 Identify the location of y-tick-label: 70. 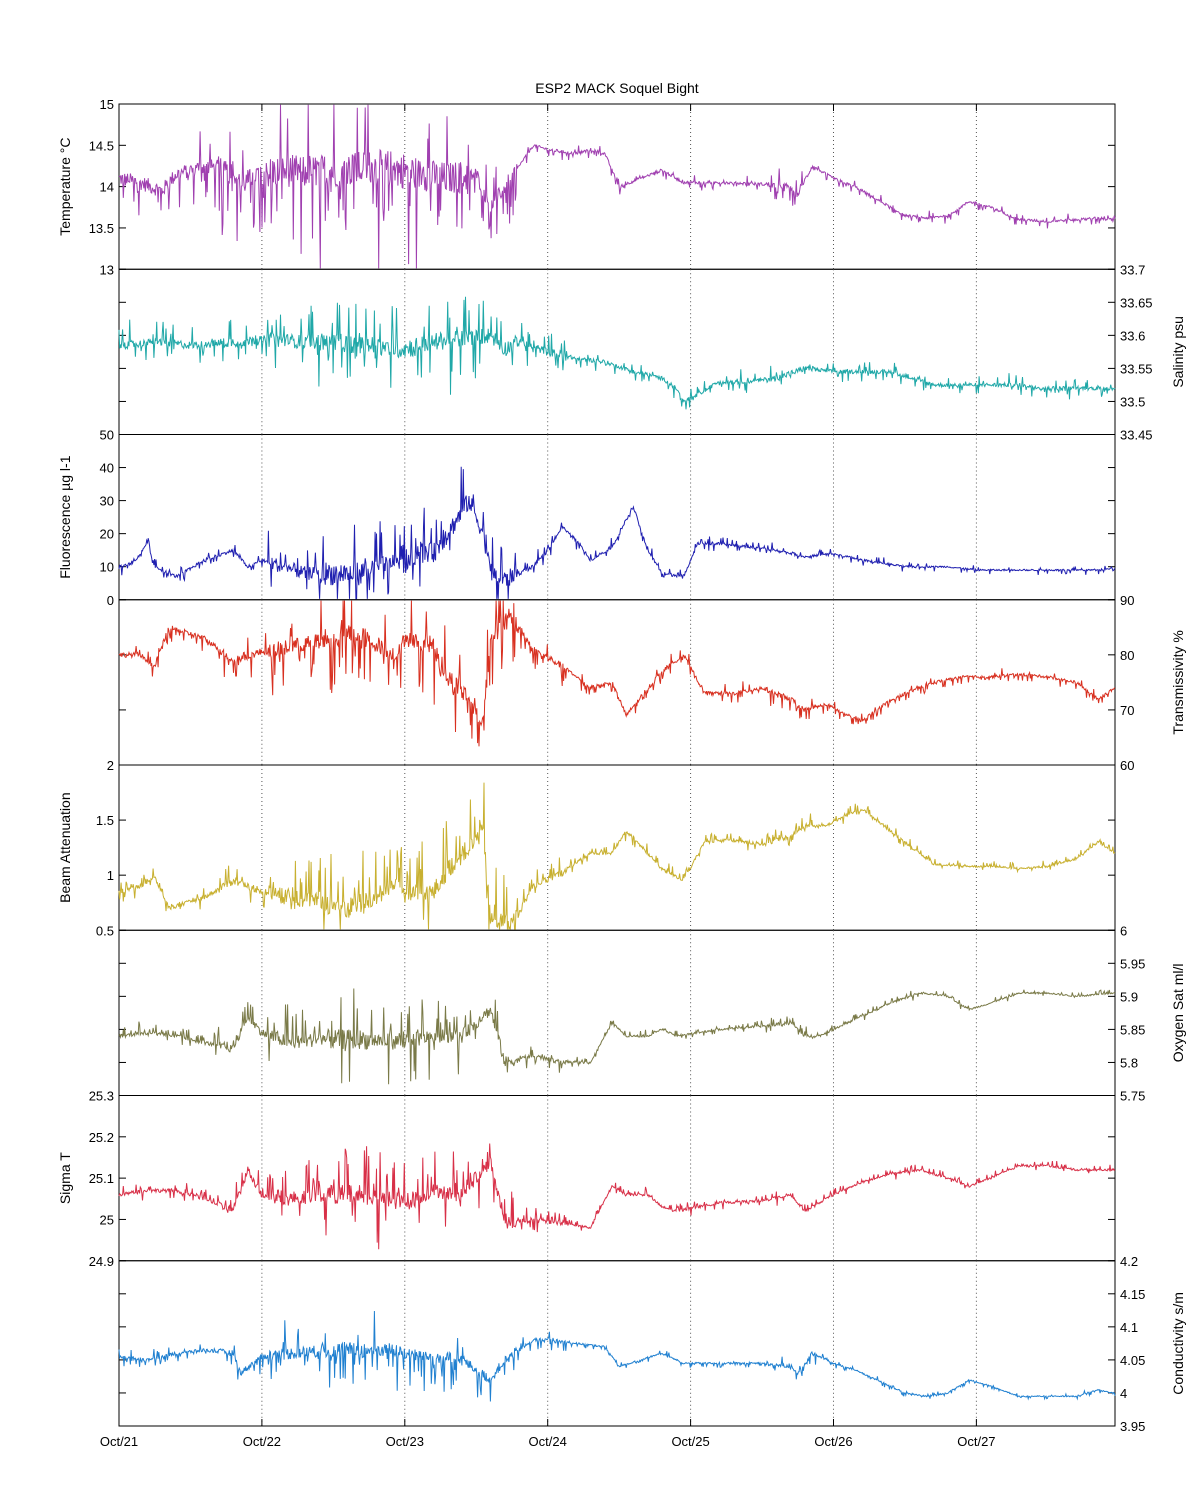
(1127, 710).